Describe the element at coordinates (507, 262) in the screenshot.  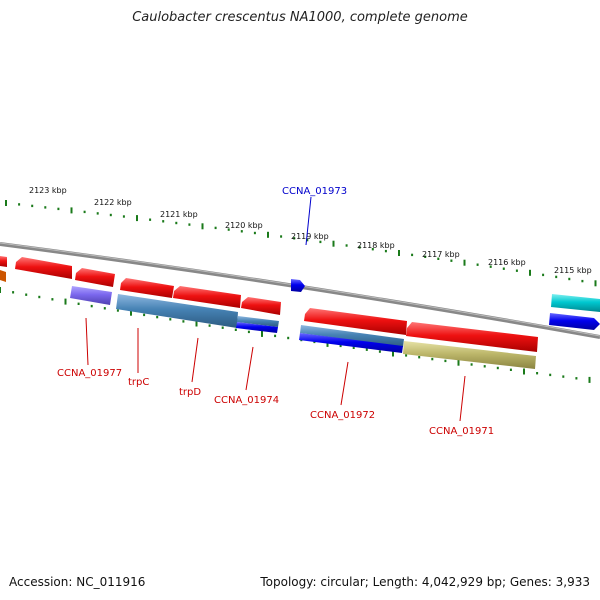
I see `ruler-label: 2116 kbp` at that location.